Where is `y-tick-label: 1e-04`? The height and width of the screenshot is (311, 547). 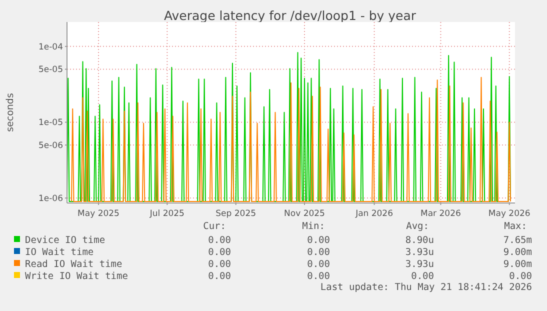
y-tick-label: 1e-04 is located at coordinates (50, 47).